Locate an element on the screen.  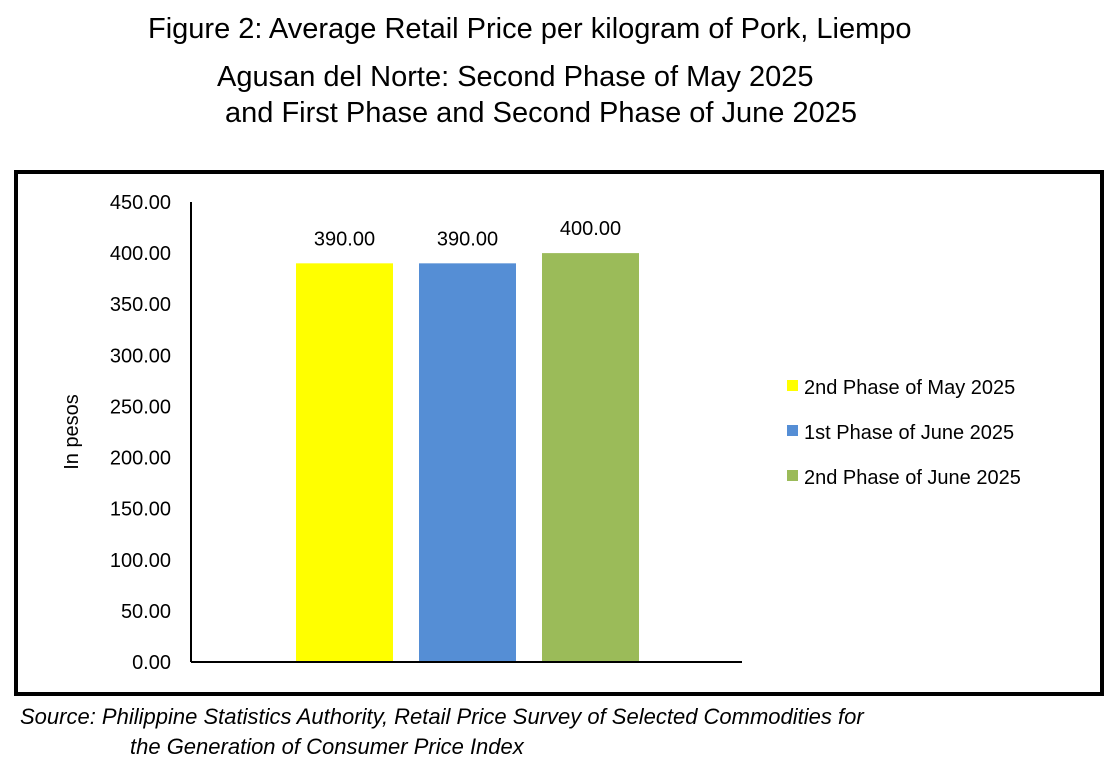
y-tick-label: 300.00 is located at coordinates (140, 356).